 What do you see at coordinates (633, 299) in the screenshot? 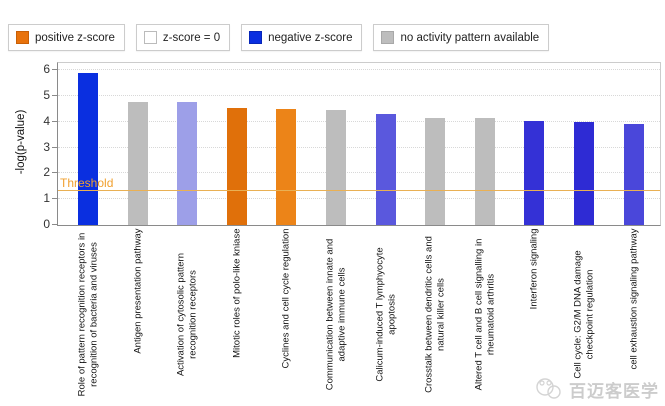
I see `x-axis-label-text: cell exhaustion signaling pathway` at bounding box center [633, 299].